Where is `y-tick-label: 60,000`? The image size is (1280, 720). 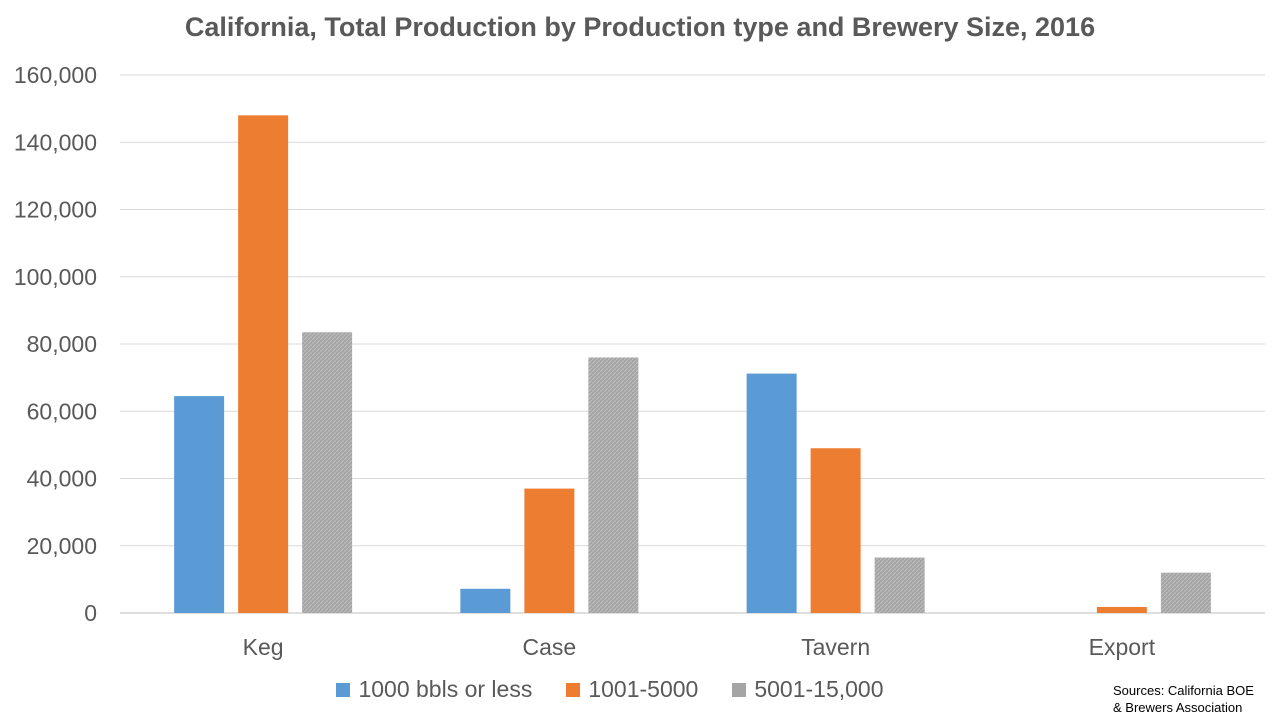 y-tick-label: 60,000 is located at coordinates (62, 411).